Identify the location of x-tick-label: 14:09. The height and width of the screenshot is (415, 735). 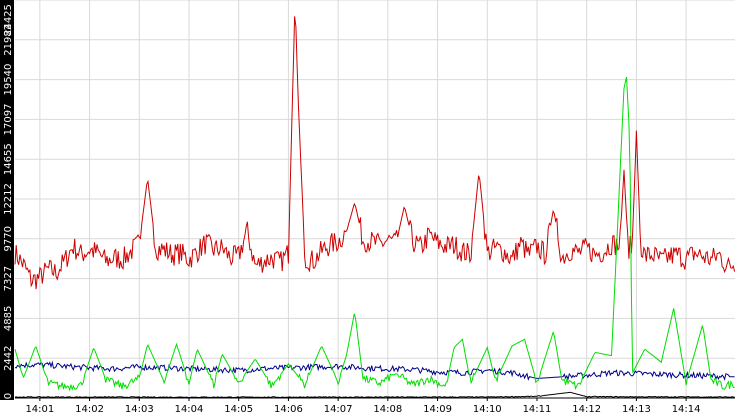
(437, 409).